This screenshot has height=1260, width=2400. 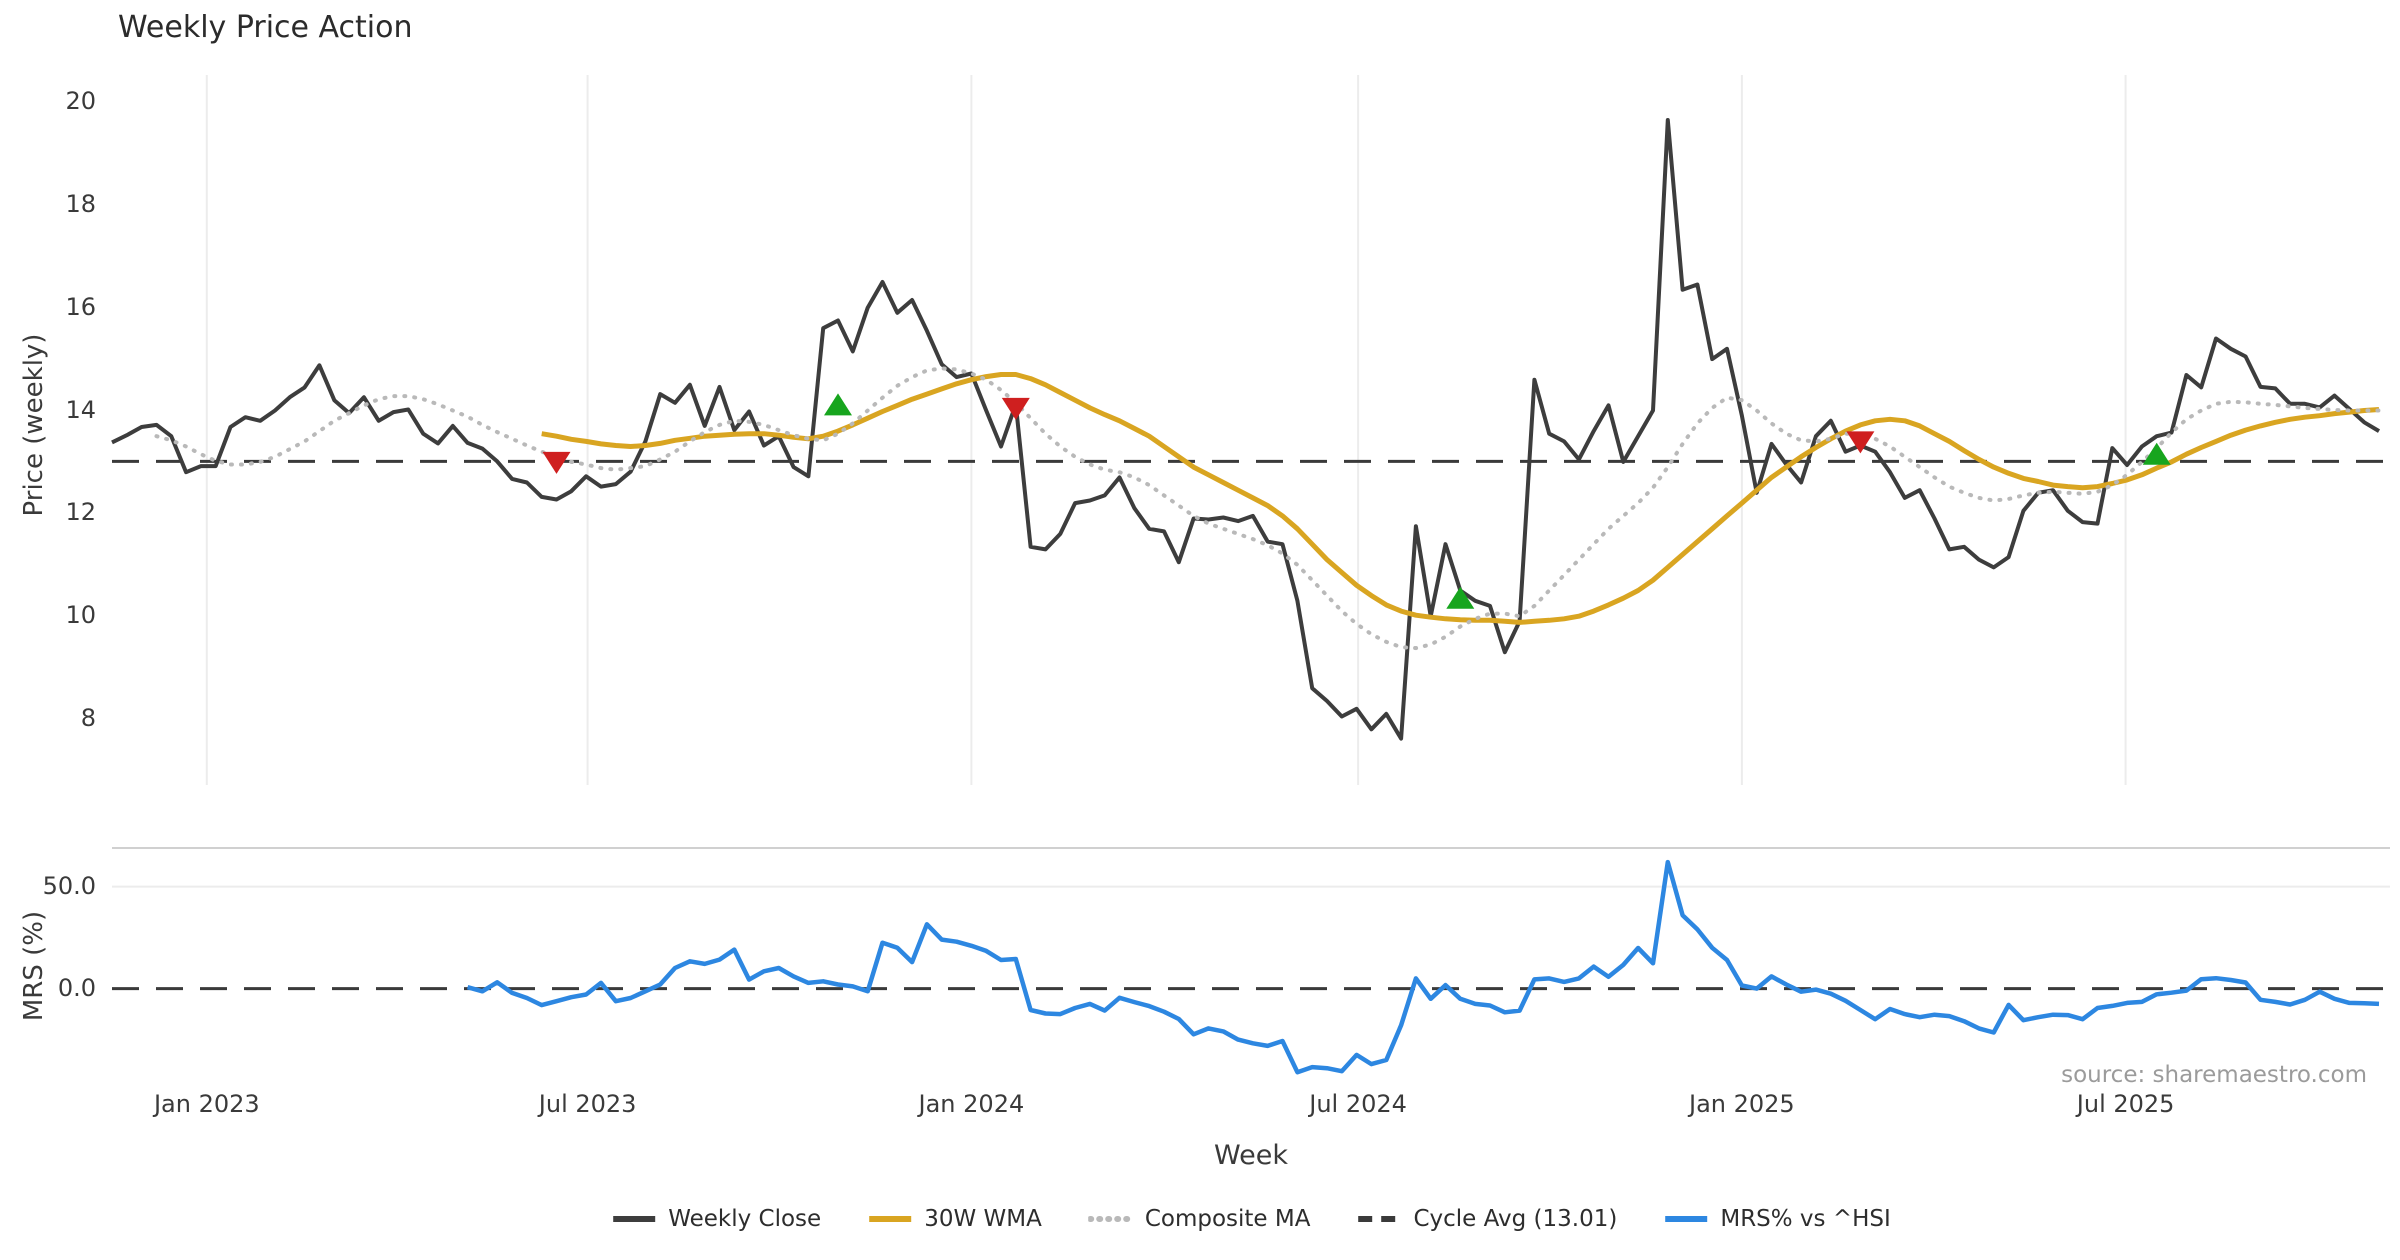 I want to click on legend-label: 30W WMA, so click(x=983, y=1219).